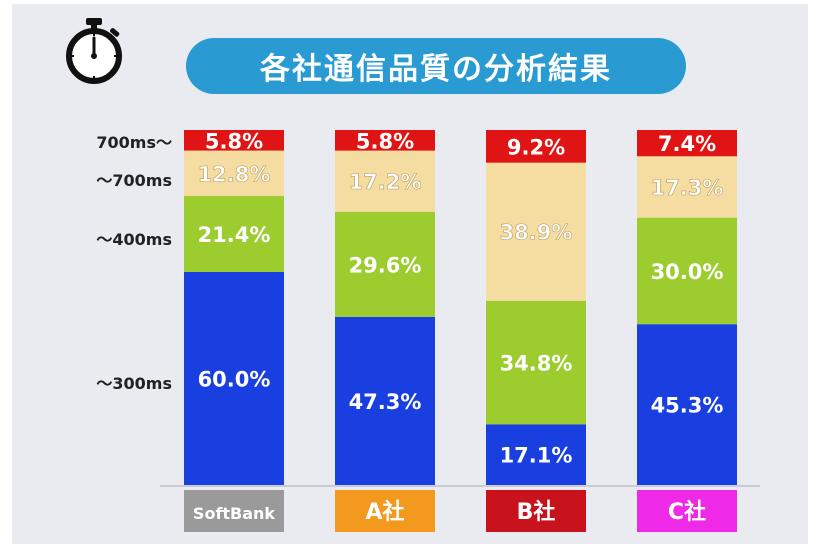 The width and height of the screenshot is (822, 548). What do you see at coordinates (94, 53) in the screenshot?
I see `stopwatch-icon` at bounding box center [94, 53].